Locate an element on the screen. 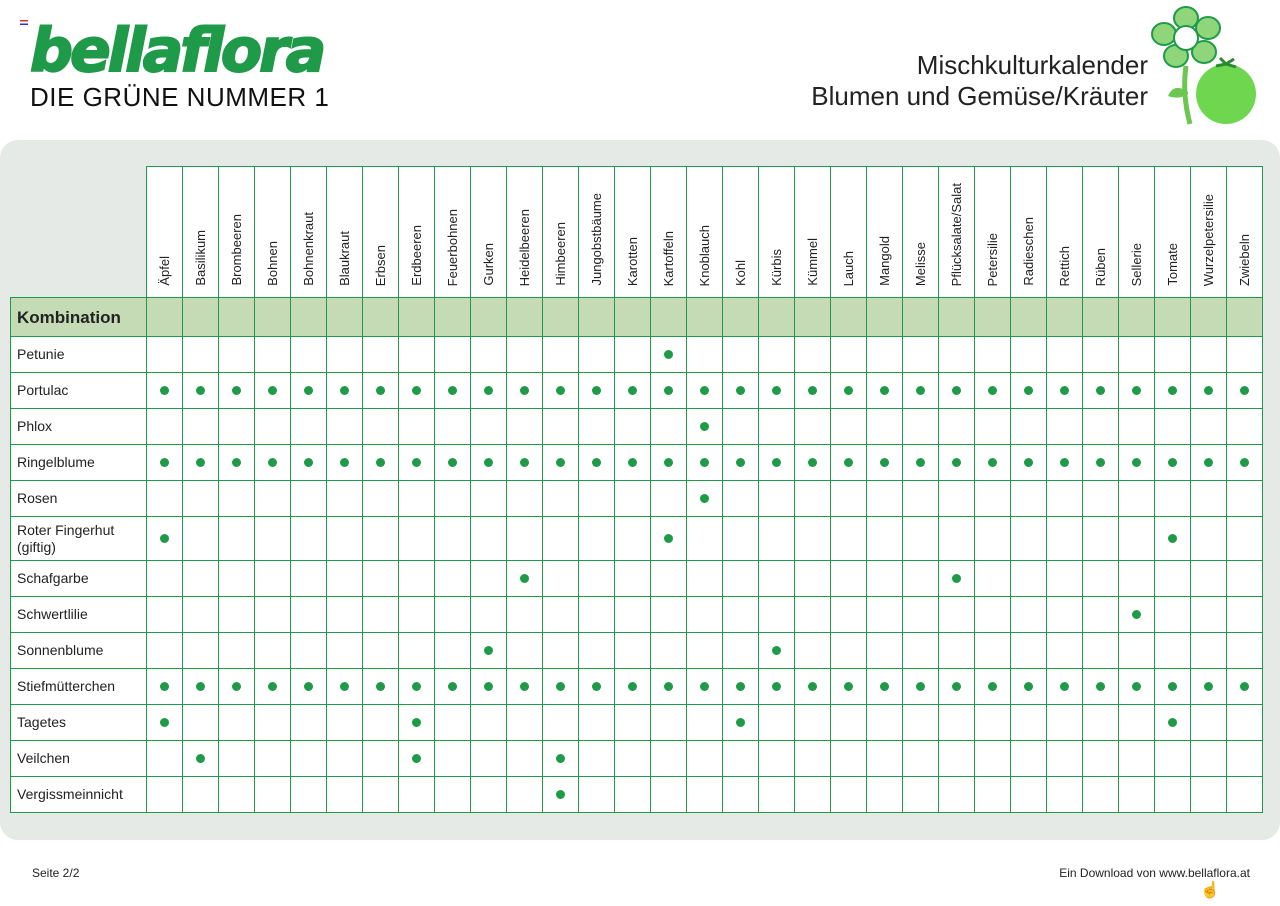 This screenshot has height=906, width=1280. table-row: Rosen is located at coordinates (636, 498).